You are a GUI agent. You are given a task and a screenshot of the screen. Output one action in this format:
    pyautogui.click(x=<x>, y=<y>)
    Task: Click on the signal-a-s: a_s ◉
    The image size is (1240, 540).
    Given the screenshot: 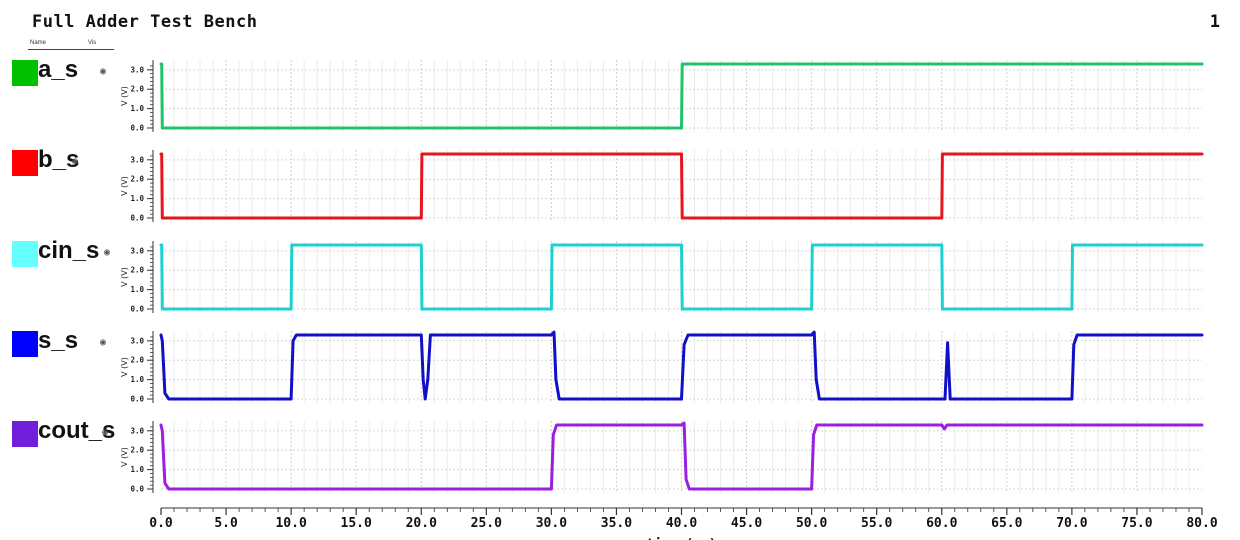 What is the action you would take?
    pyautogui.click(x=82, y=72)
    